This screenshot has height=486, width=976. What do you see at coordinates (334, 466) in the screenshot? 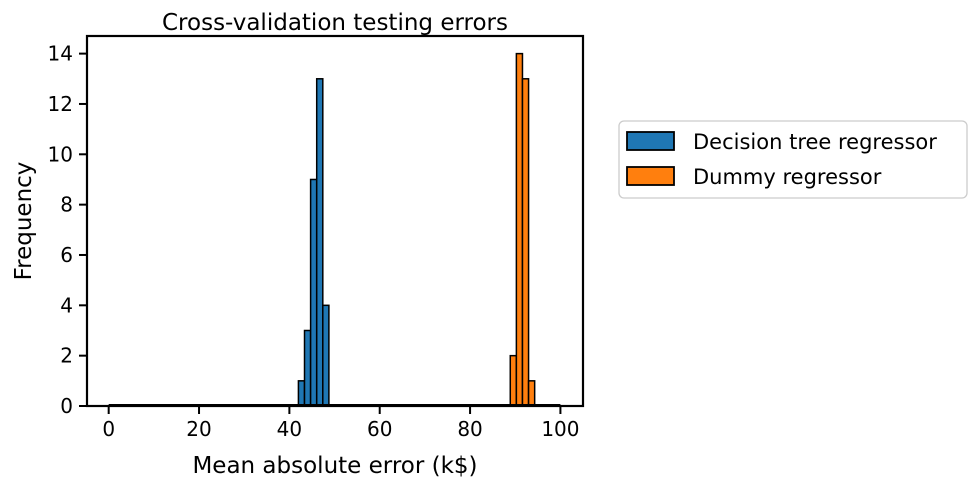
I see `x-axis-label: Mean absolute error (k$)` at bounding box center [334, 466].